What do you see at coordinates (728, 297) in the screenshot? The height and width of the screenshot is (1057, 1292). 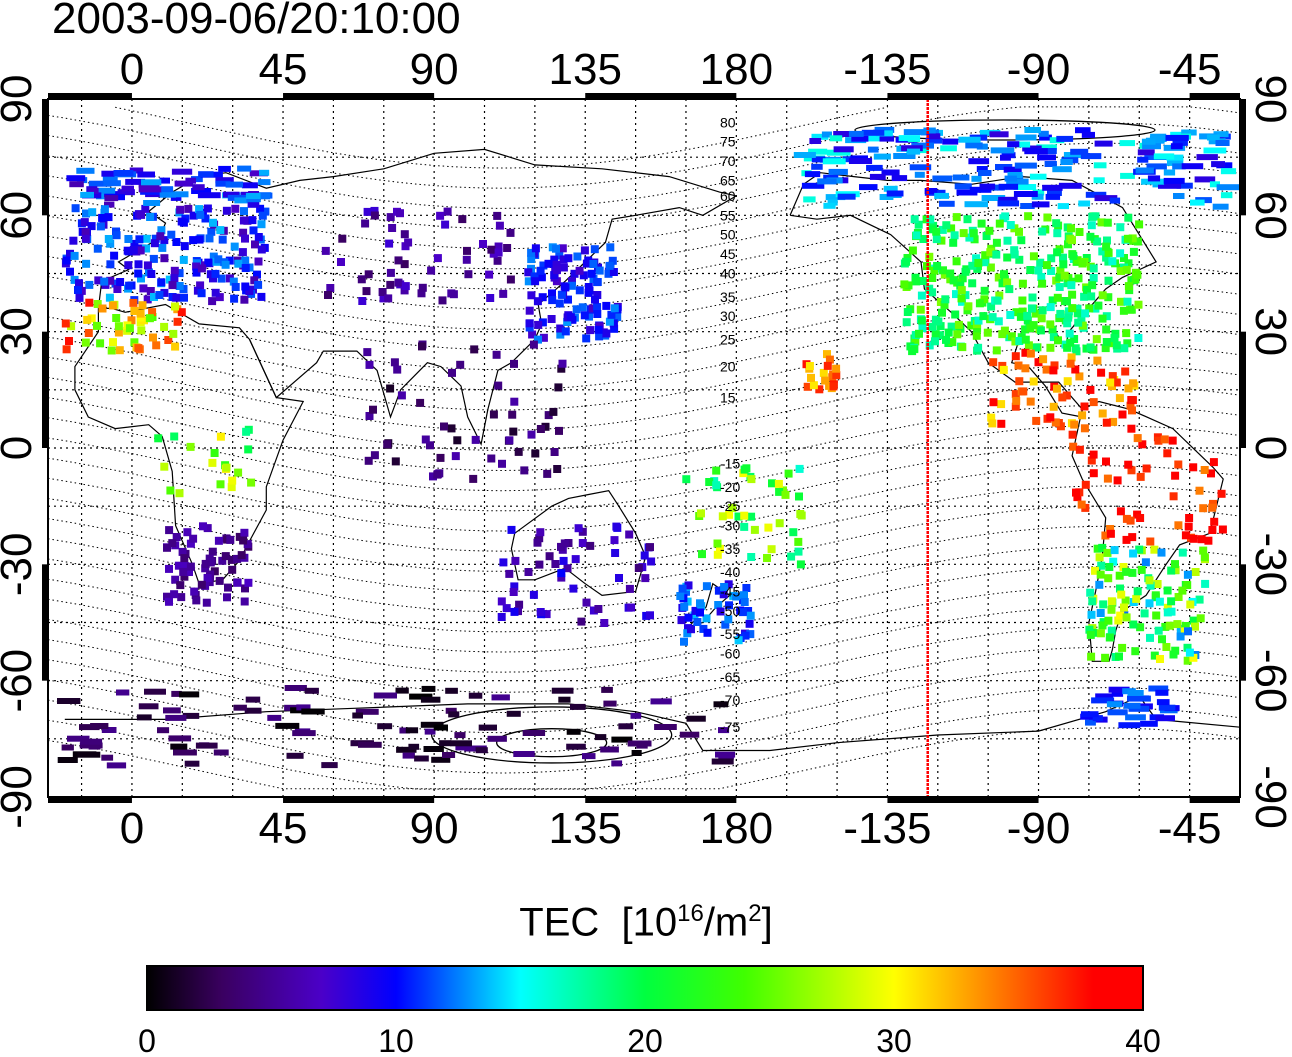 I see `contour-label: 35` at bounding box center [728, 297].